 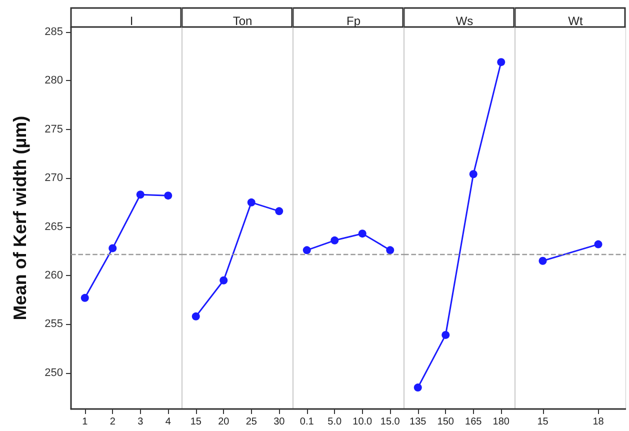 I want to click on x-tick-label: 0.1, so click(x=307, y=422).